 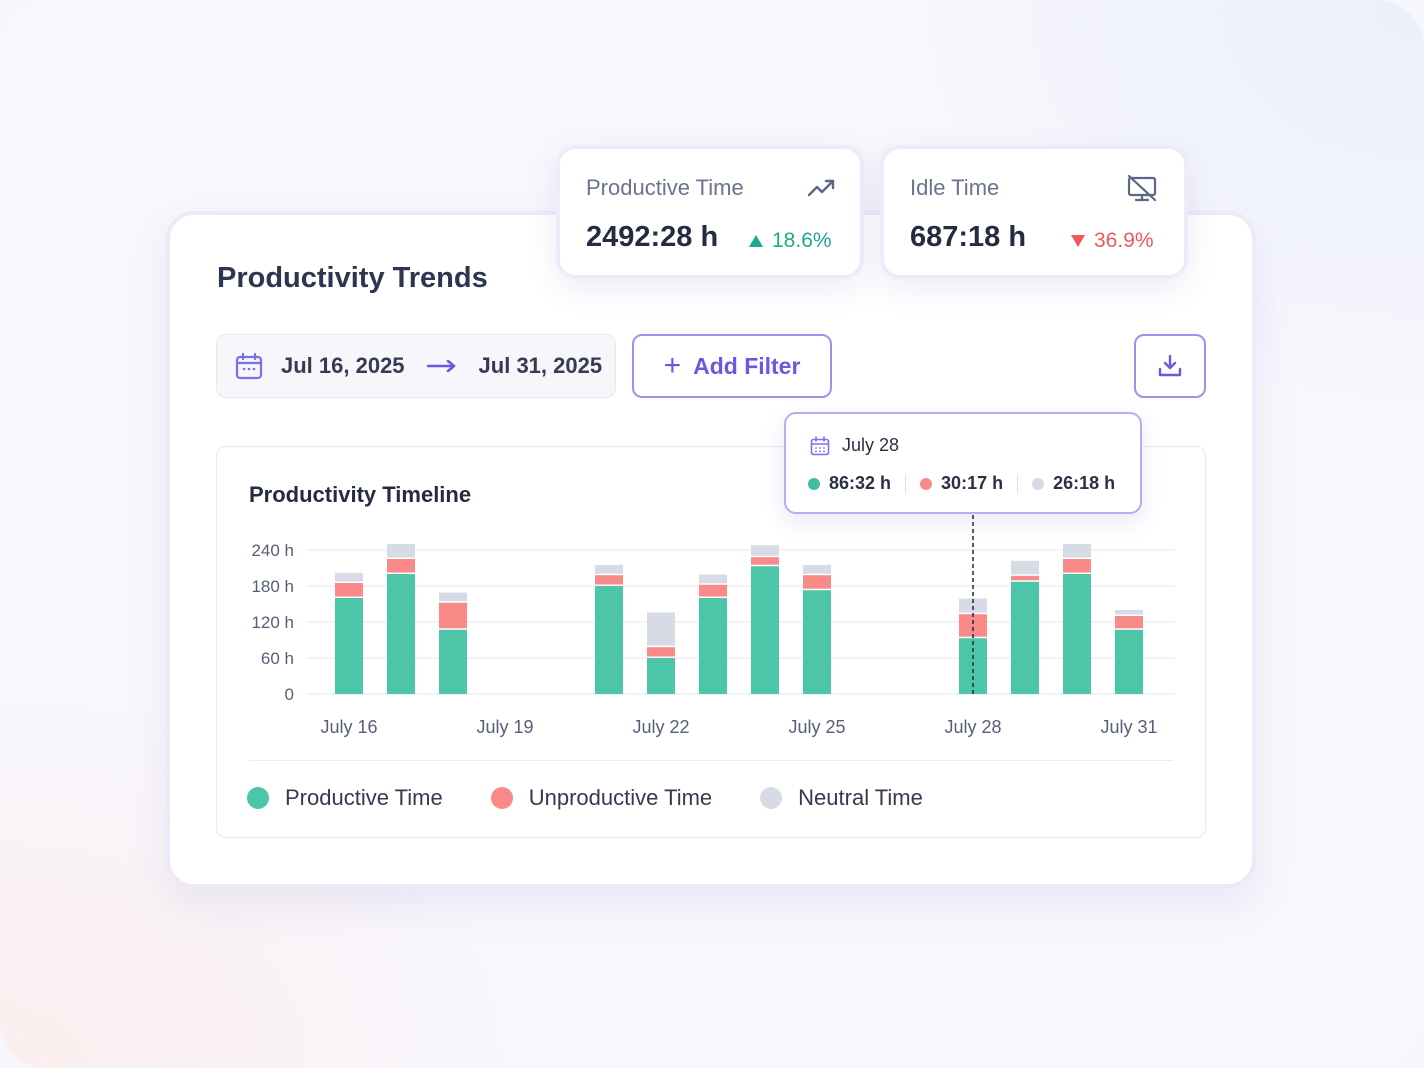 I want to click on legend-item-productive: Productive Time, so click(x=345, y=798).